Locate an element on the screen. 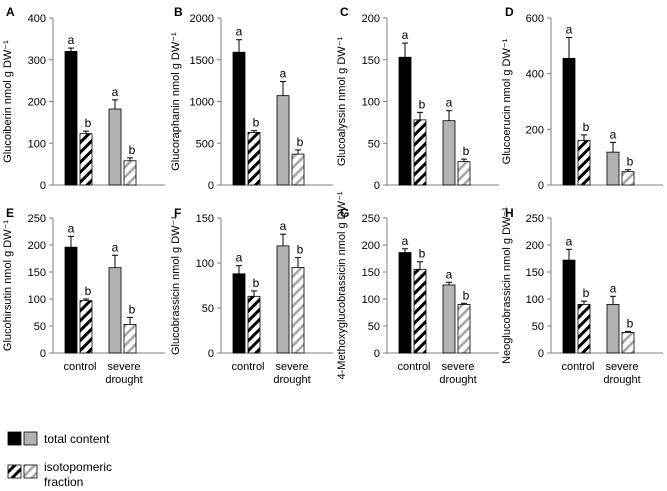 The height and width of the screenshot is (491, 667). legend-label-isotopomeric: isotopomeric is located at coordinates (78, 467).